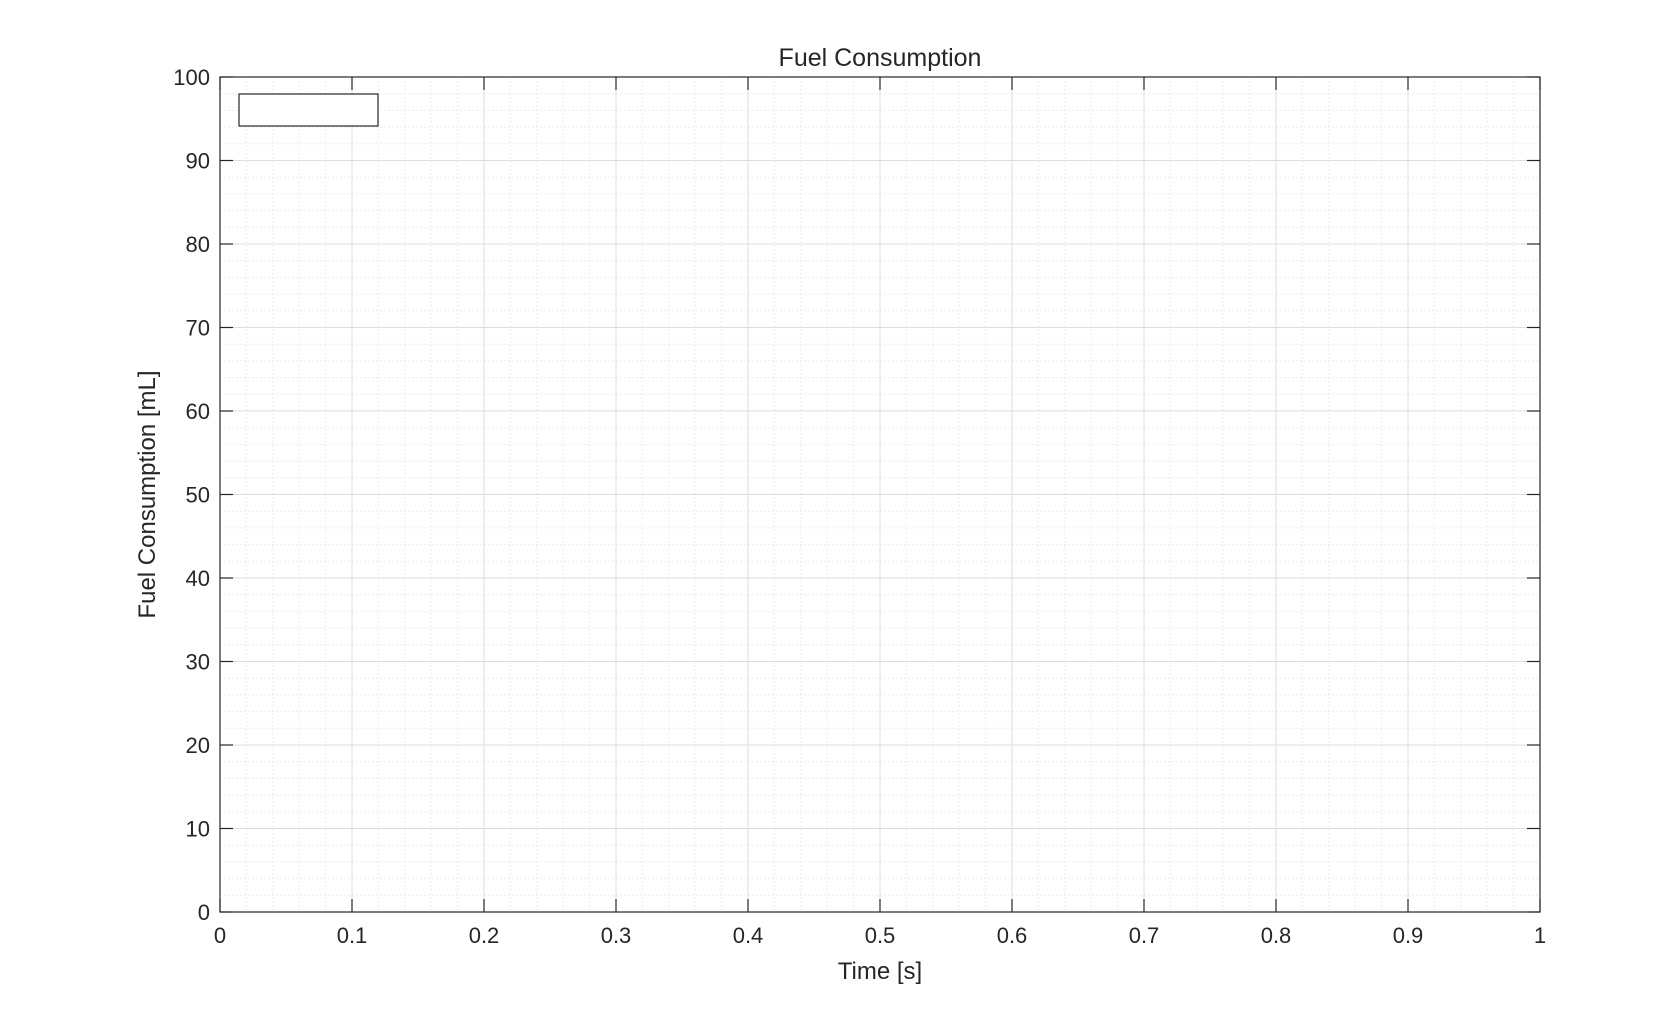 This screenshot has height=1011, width=1679. What do you see at coordinates (198, 745) in the screenshot?
I see `y-tick-label: 20` at bounding box center [198, 745].